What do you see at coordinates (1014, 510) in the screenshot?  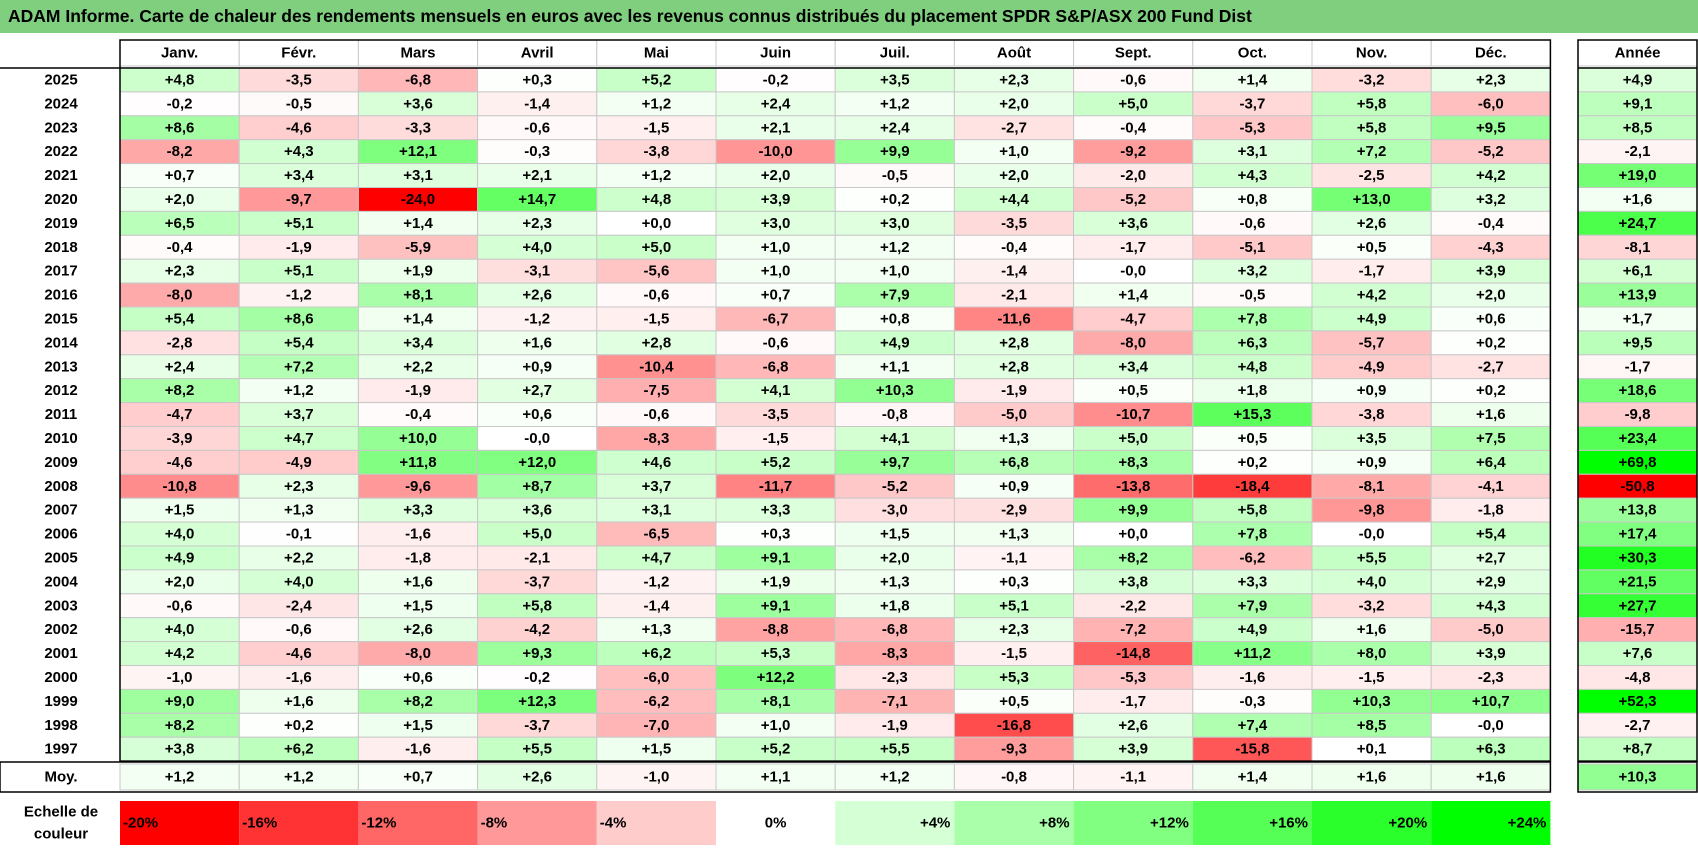 I see `cell-value: -2,9` at bounding box center [1014, 510].